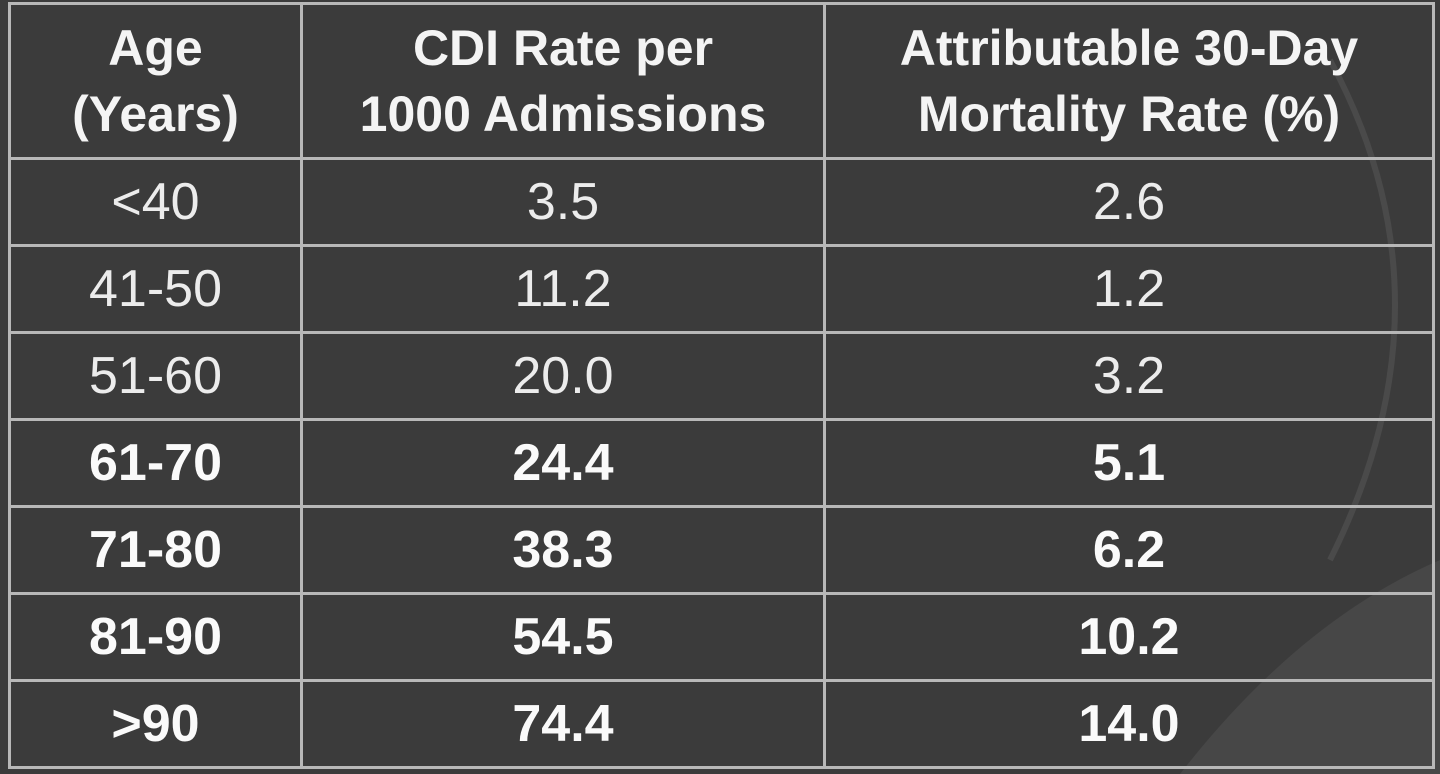  I want to click on table-row: 51-60 20.0 3.2, so click(721, 376).